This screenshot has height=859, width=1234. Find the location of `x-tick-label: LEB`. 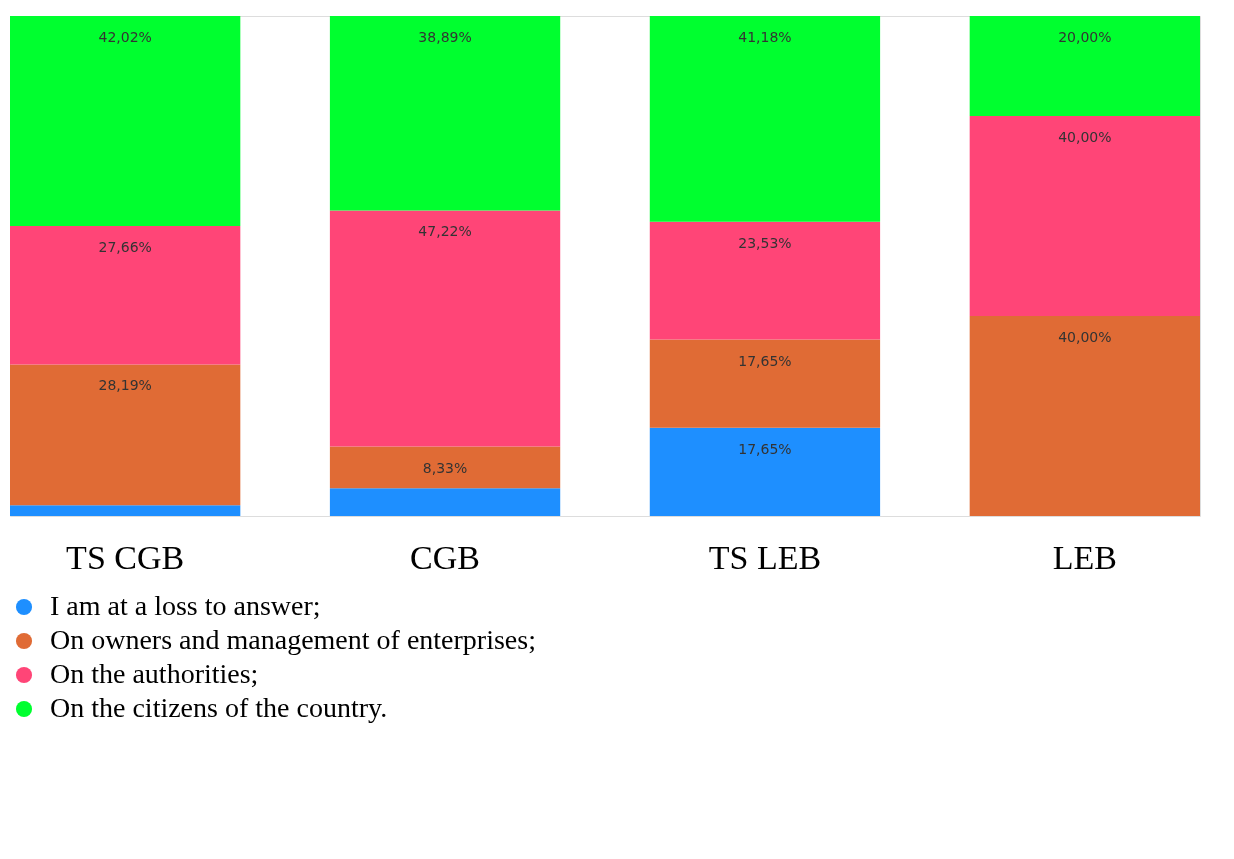

x-tick-label: LEB is located at coordinates (1084, 557).